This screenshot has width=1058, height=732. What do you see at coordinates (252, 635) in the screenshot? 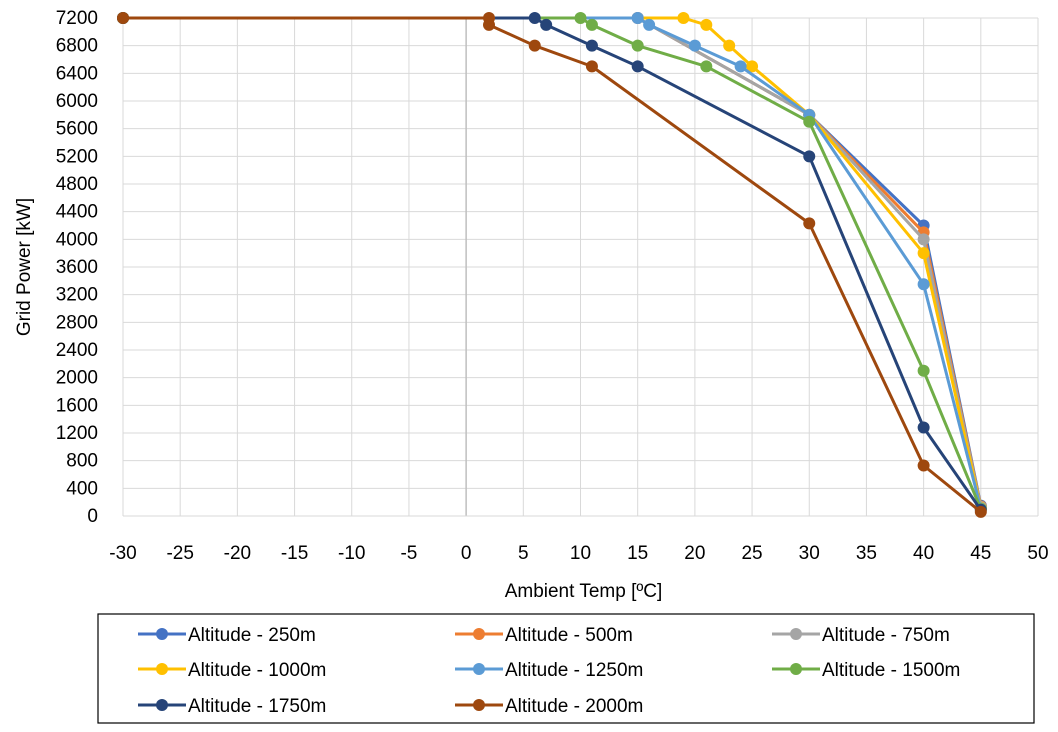
I see `legend-label: Altitude - 250m` at bounding box center [252, 635].